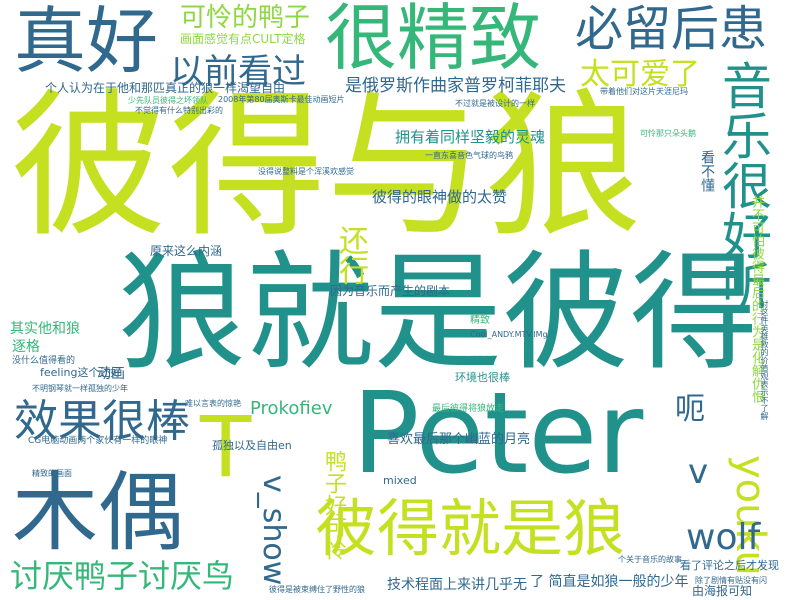 The image size is (800, 600). Describe the element at coordinates (468, 409) in the screenshot. I see `word: 最后彼得将狼放走` at that location.